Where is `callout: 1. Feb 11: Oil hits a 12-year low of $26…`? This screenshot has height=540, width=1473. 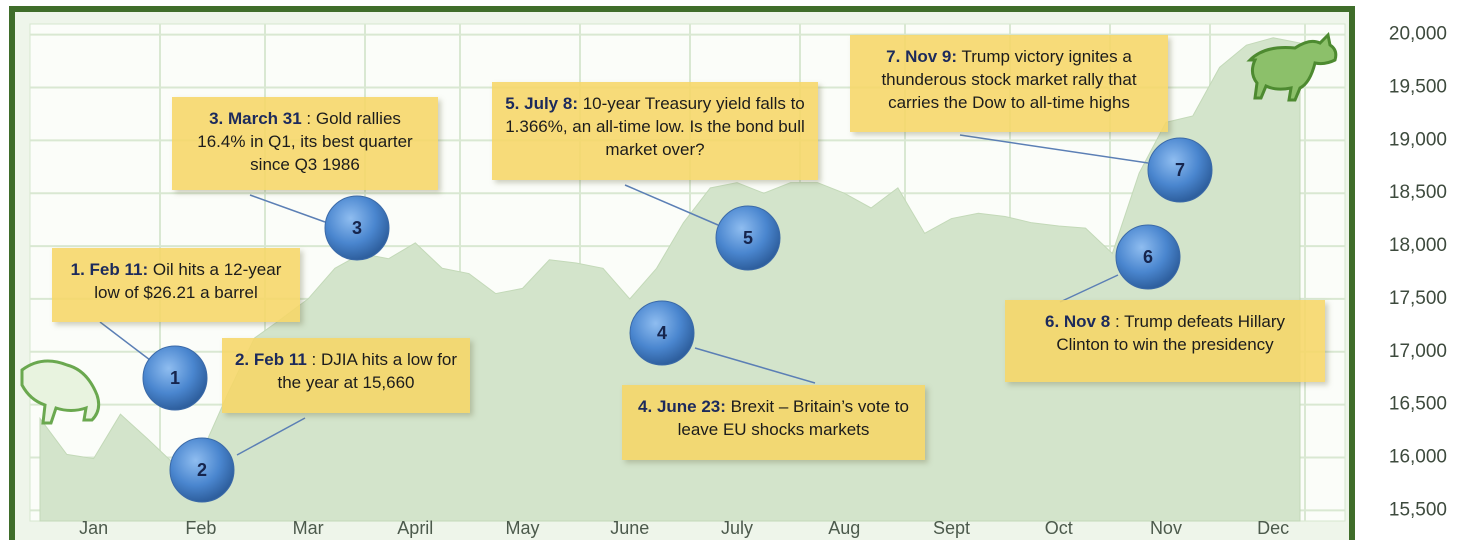 callout: 1. Feb 11: Oil hits a 12-year low of $26… is located at coordinates (176, 285).